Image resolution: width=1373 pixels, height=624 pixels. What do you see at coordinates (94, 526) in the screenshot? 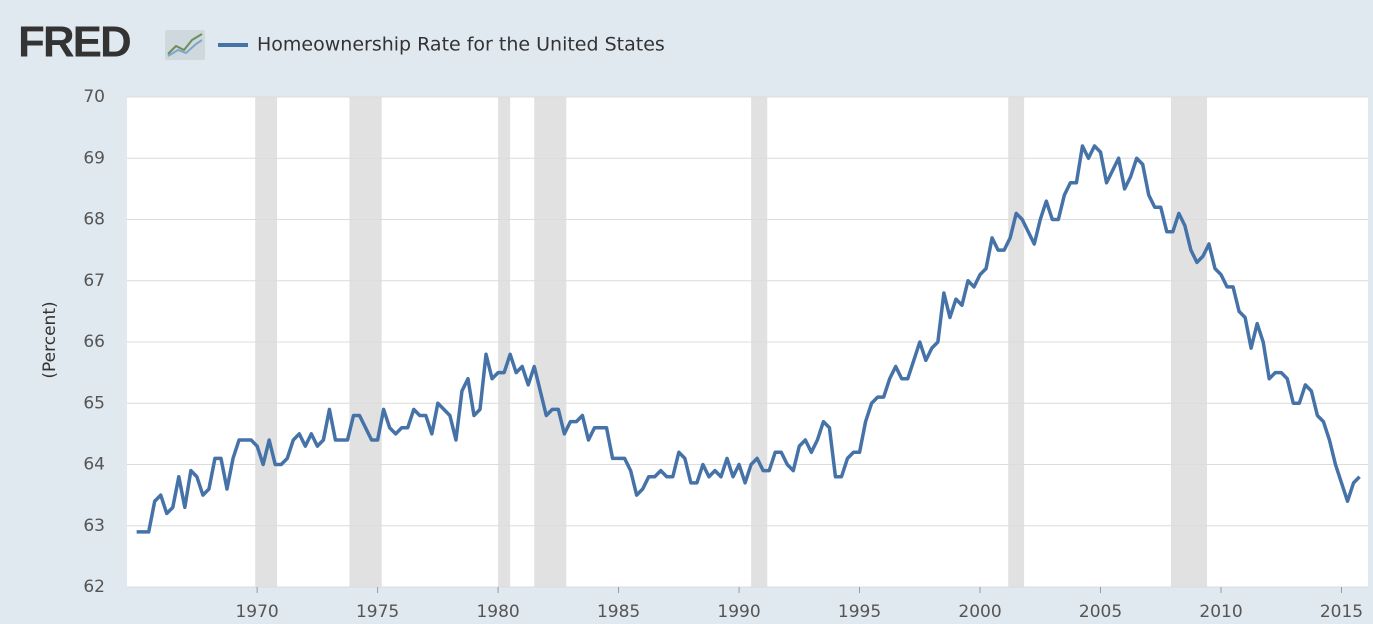
I see `y-tick-label: 63` at bounding box center [94, 526].